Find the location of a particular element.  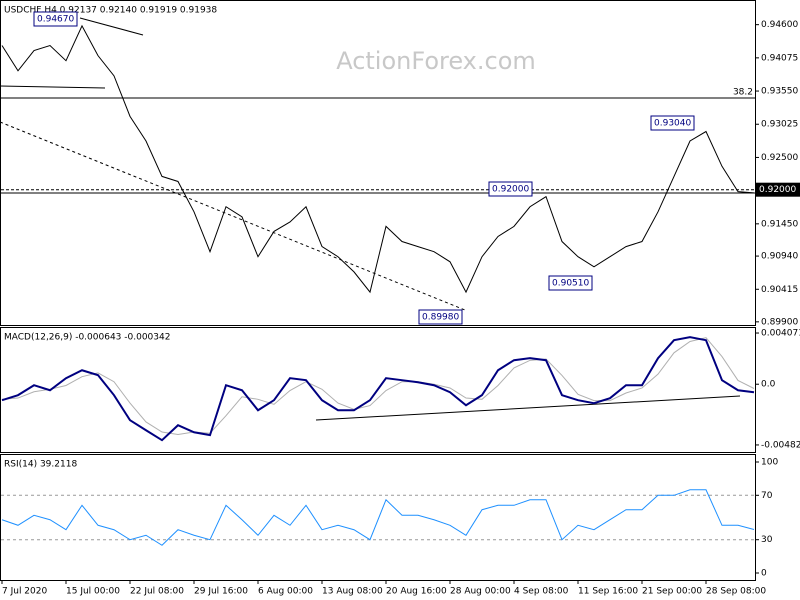

annotation: 0.92000 is located at coordinates (510, 190).